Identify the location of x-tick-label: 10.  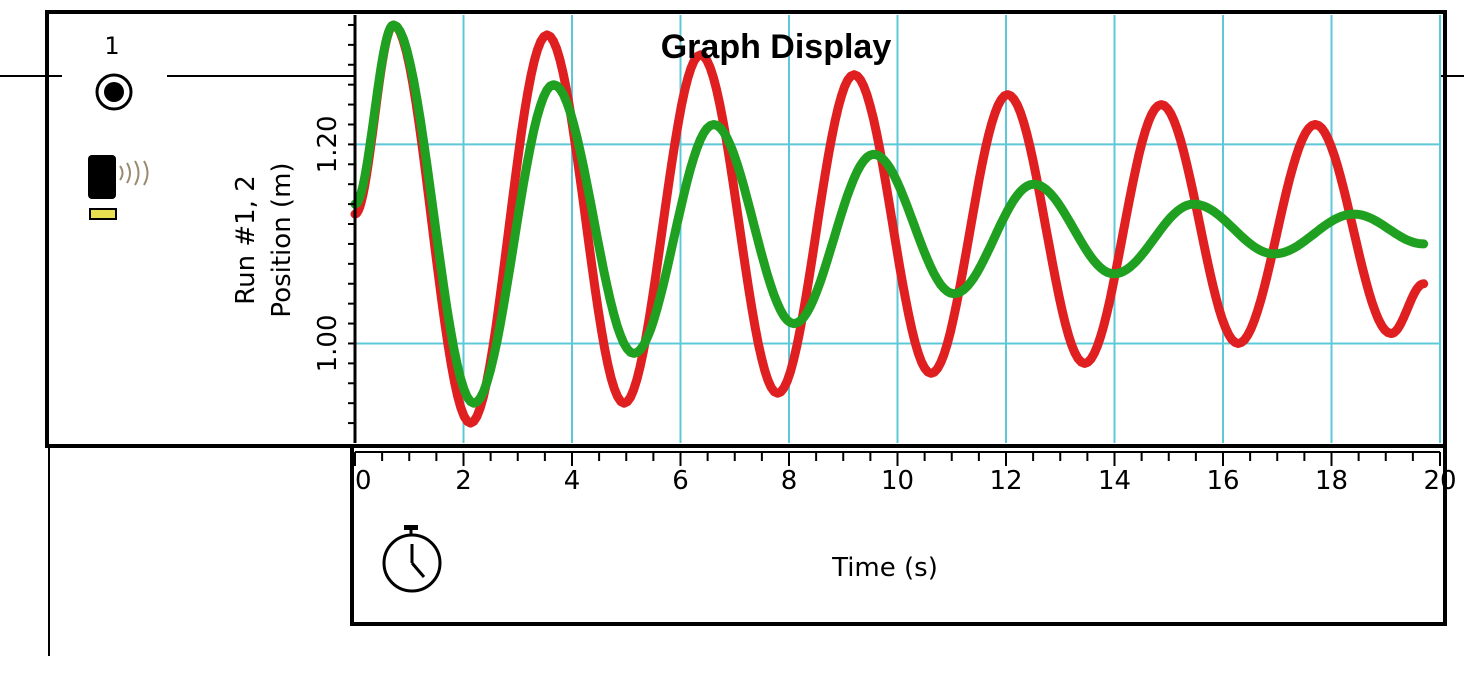
(897, 481).